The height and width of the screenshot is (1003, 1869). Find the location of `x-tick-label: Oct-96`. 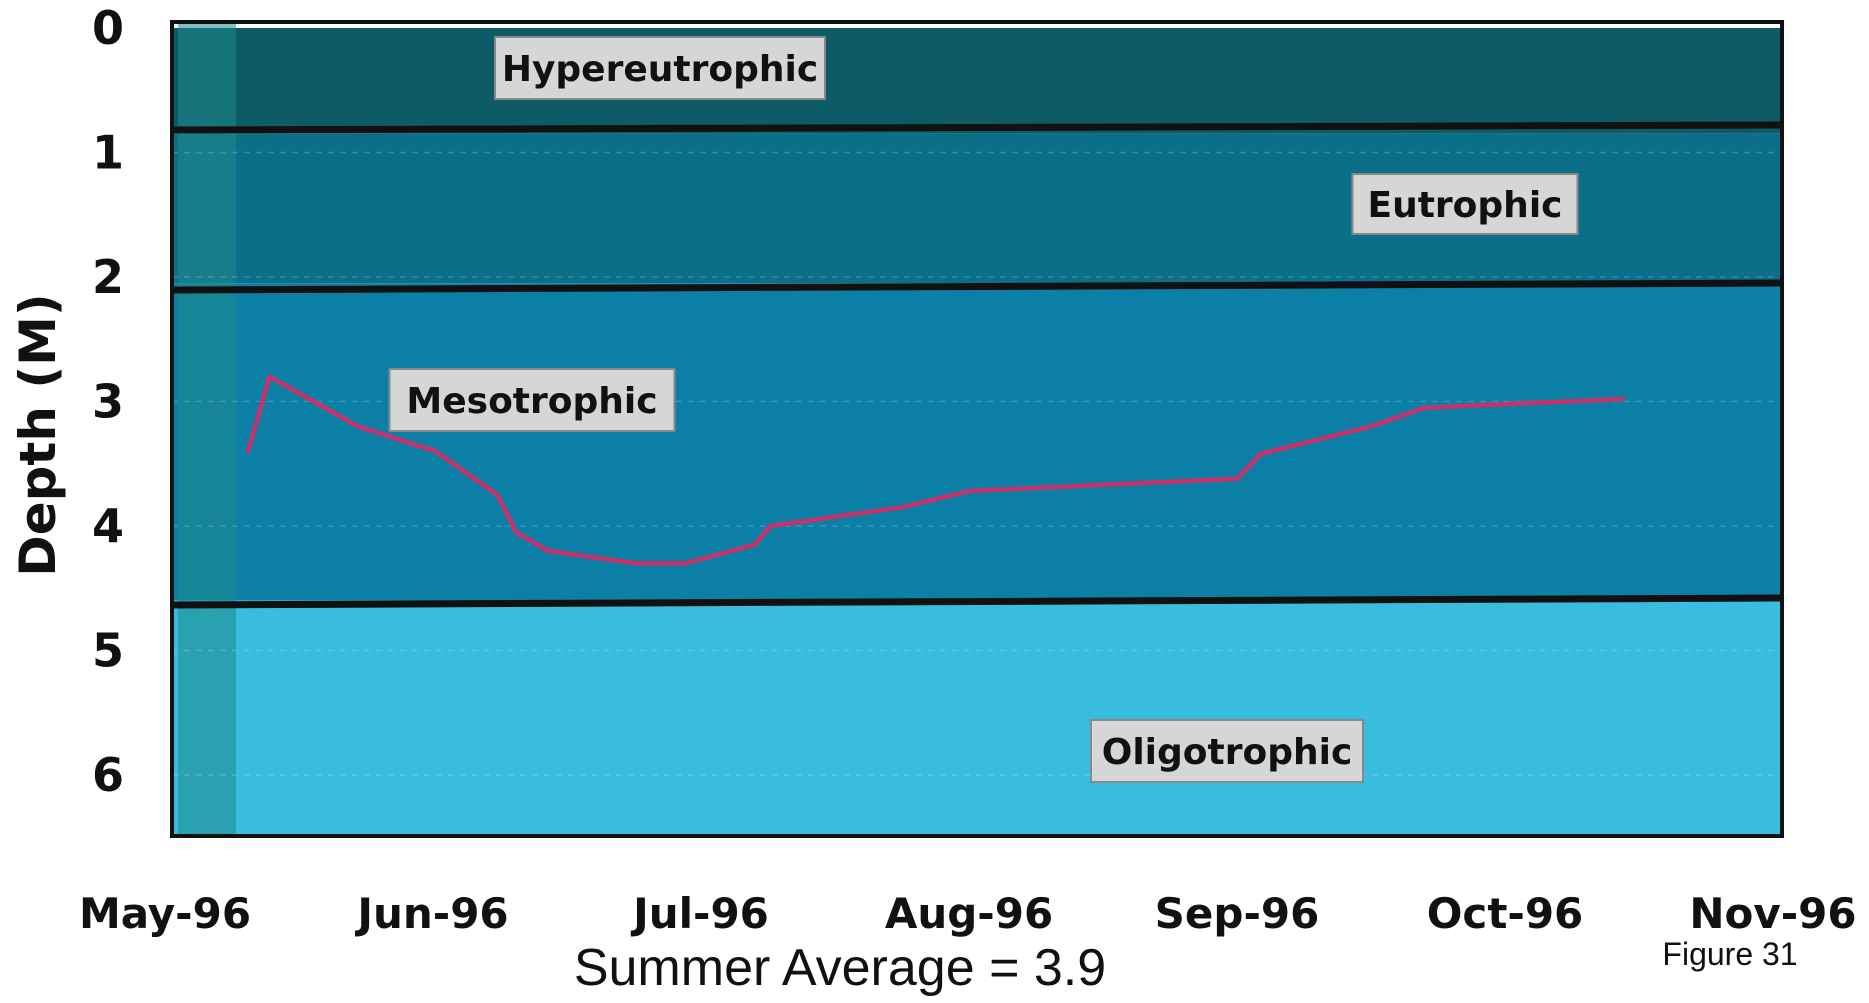

x-tick-label: Oct-96 is located at coordinates (1505, 913).